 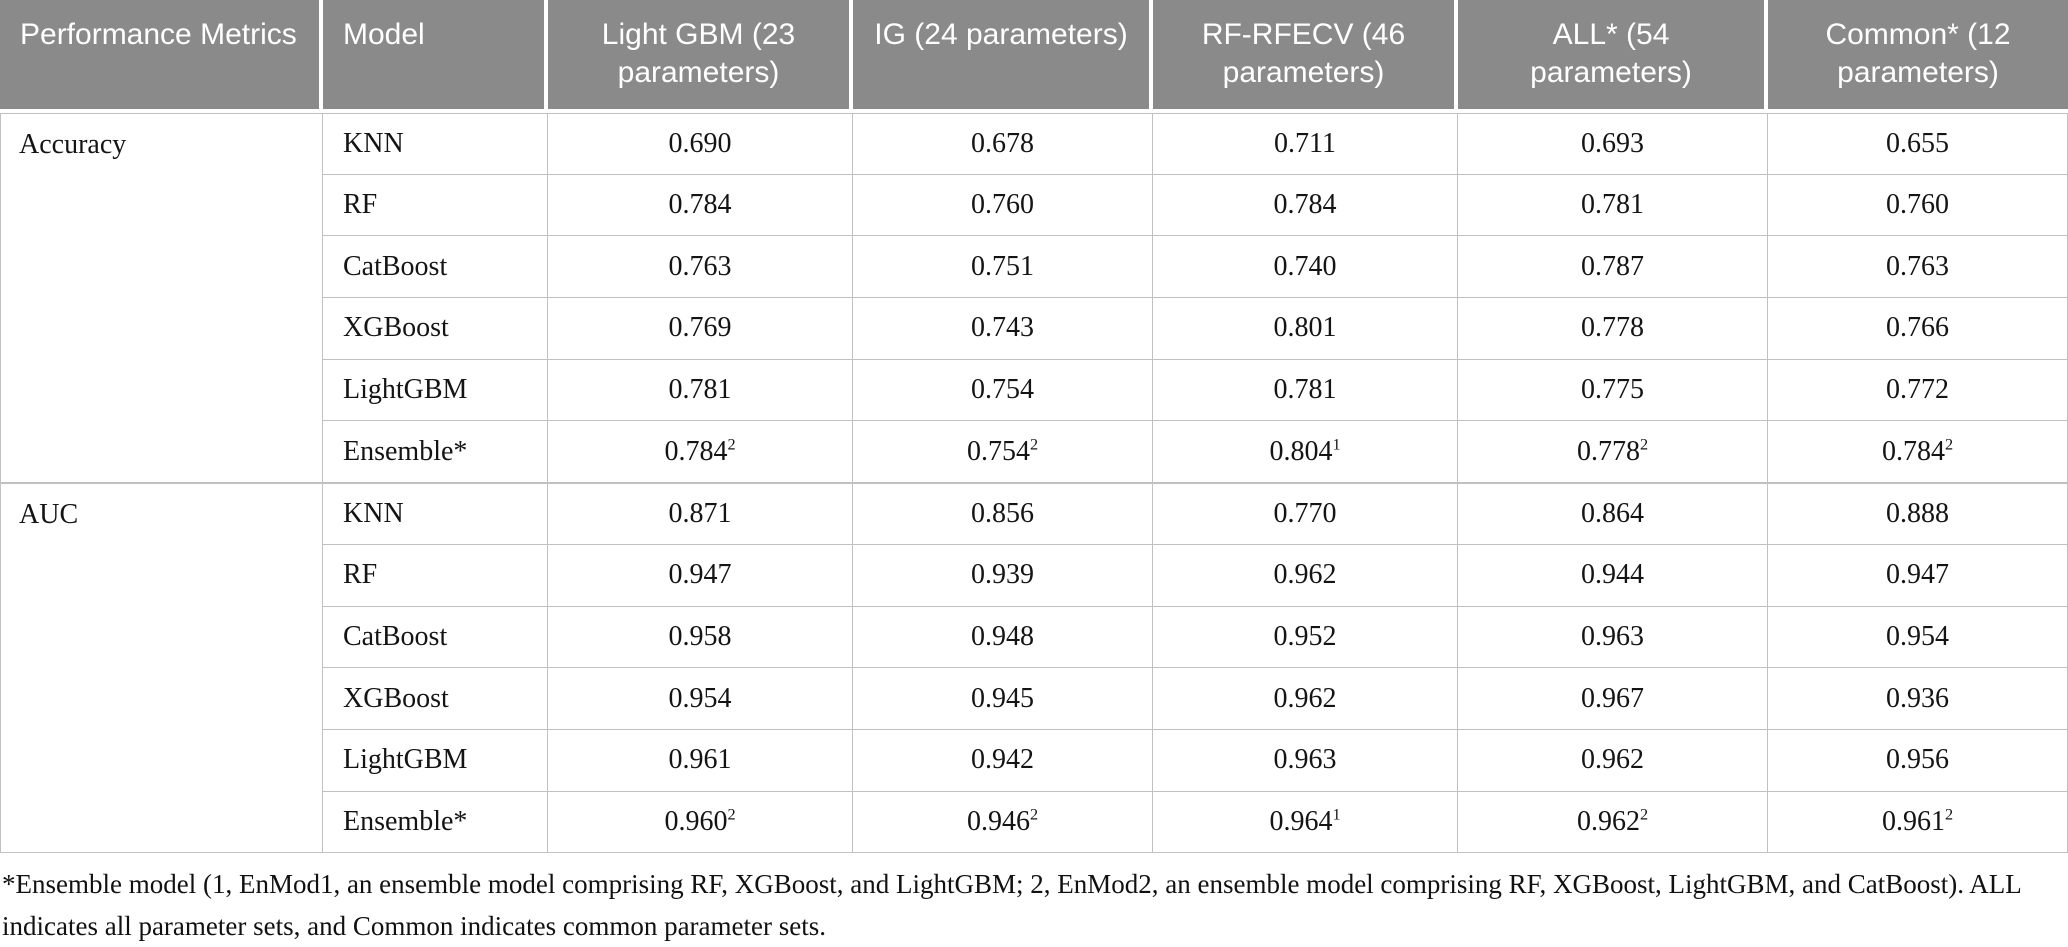 I want to click on metric-value: 0.760, so click(x=1002, y=205).